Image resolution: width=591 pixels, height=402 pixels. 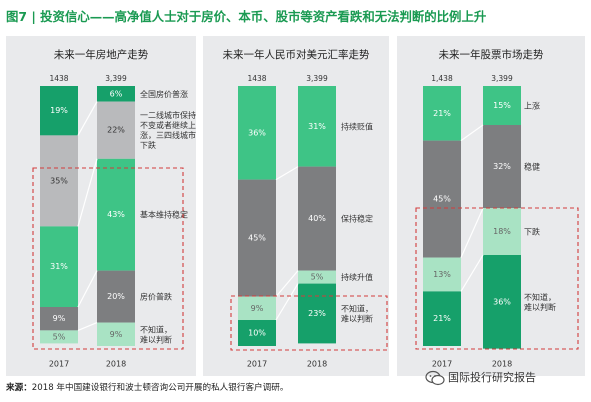 I want to click on watermark: 国际投行研究报告, so click(x=480, y=378).